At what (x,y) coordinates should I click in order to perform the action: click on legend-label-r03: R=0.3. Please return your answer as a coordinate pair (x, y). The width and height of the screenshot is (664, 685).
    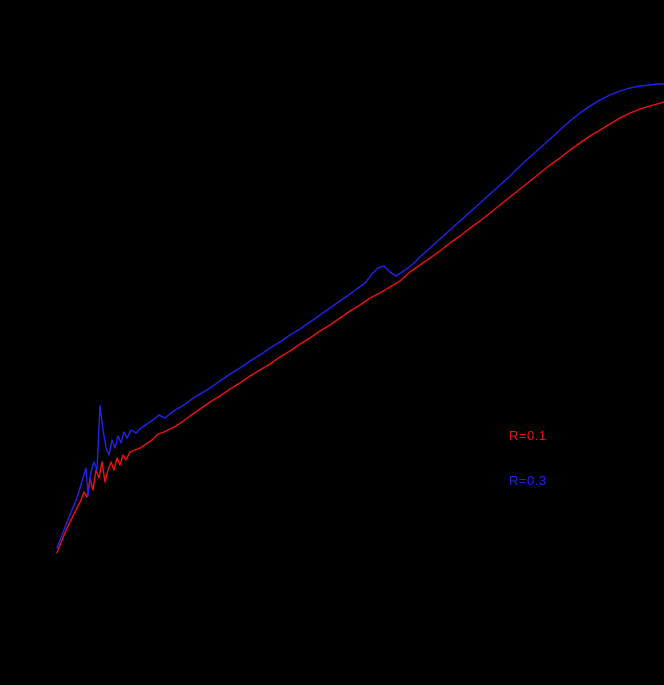
    Looking at the image, I should click on (528, 480).